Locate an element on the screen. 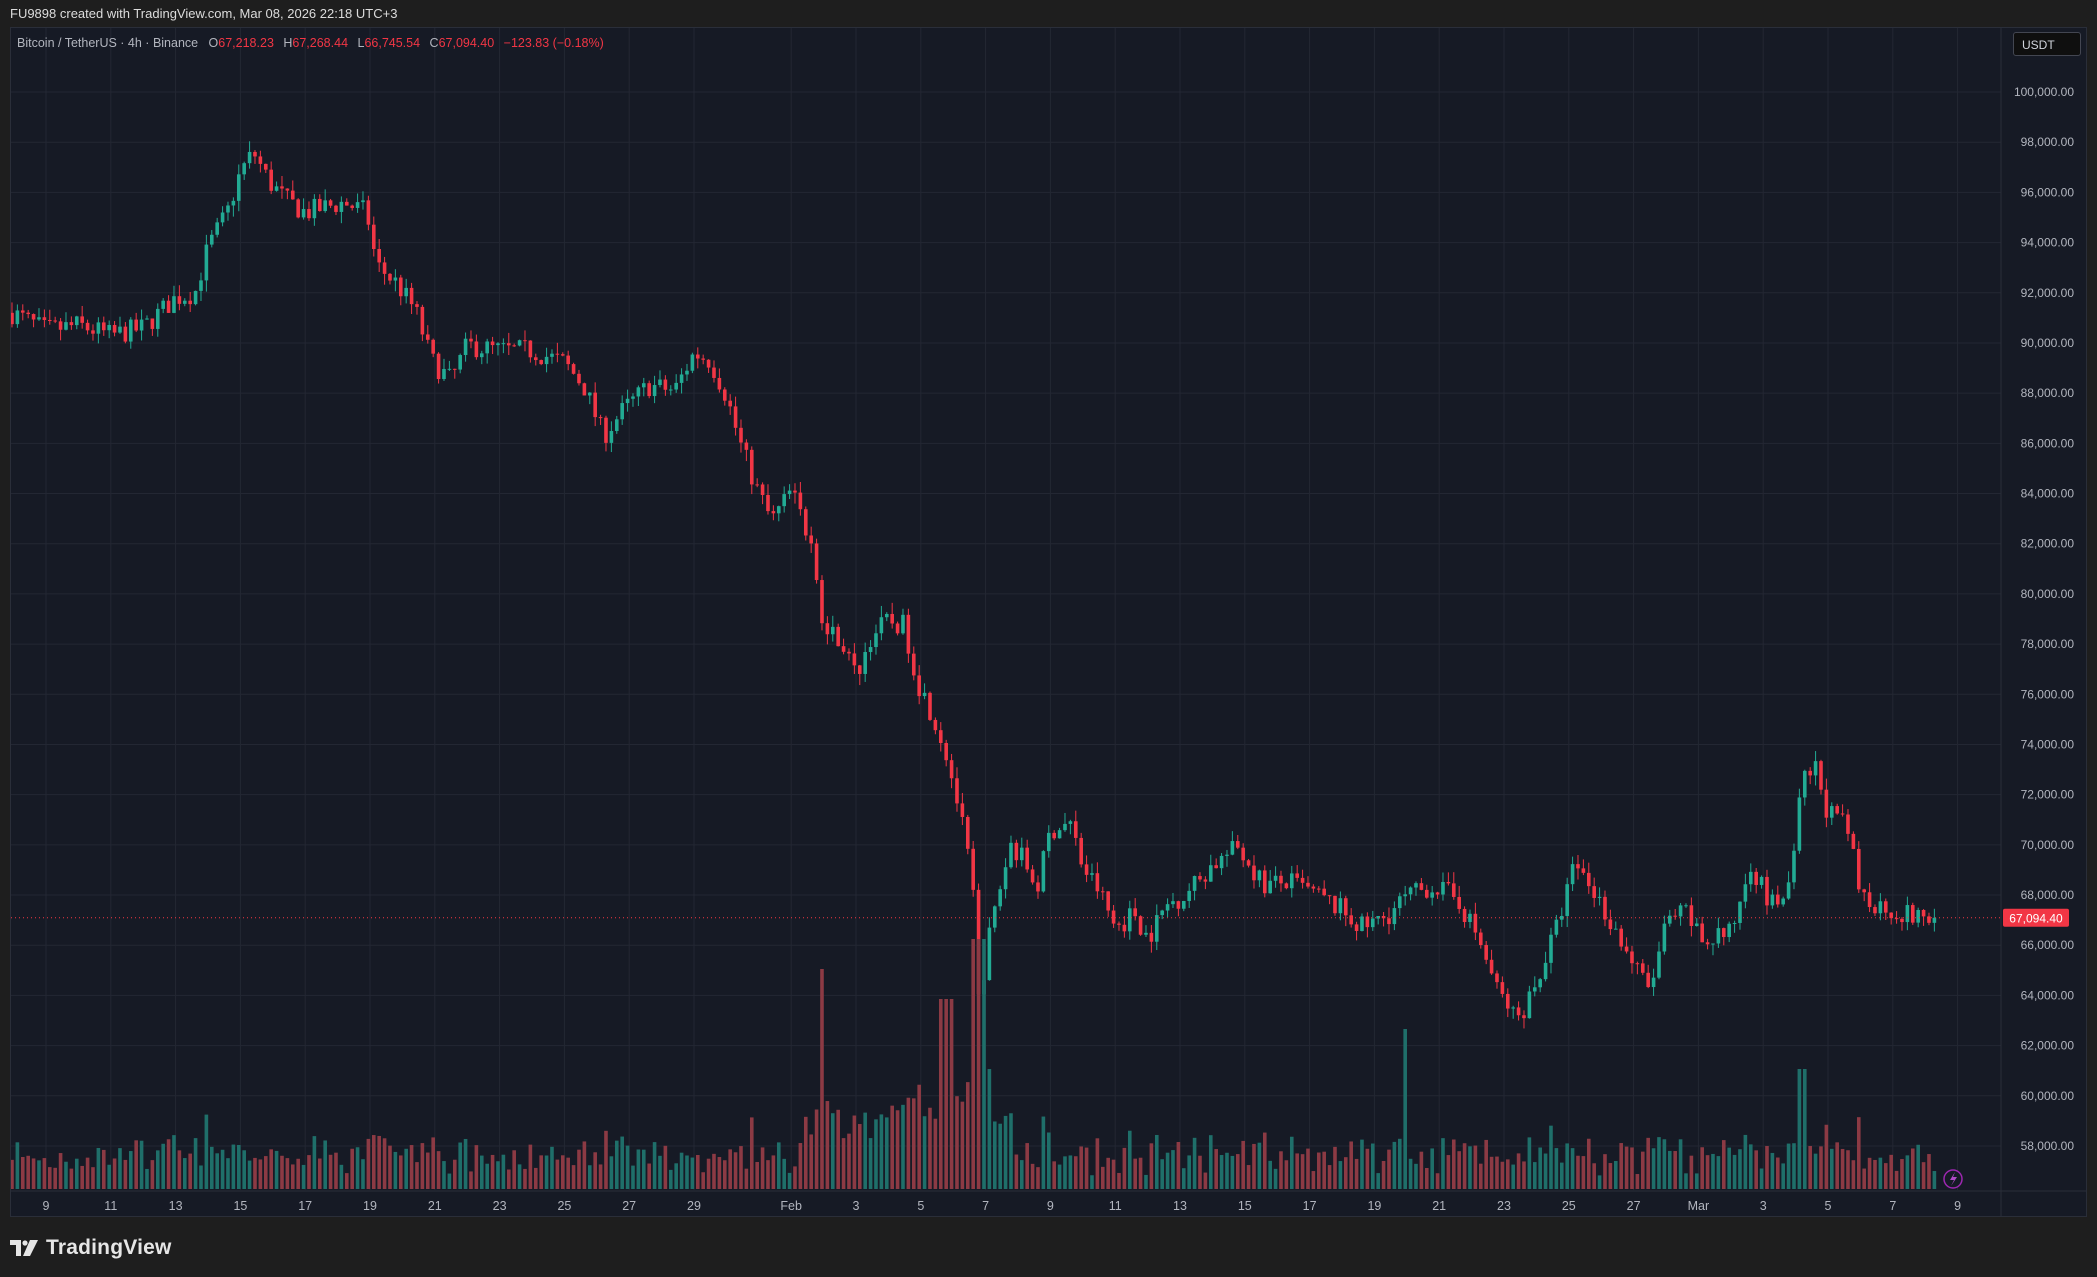 The height and width of the screenshot is (1277, 2097). price-tick-label: 66,000.00 is located at coordinates (2048, 945).